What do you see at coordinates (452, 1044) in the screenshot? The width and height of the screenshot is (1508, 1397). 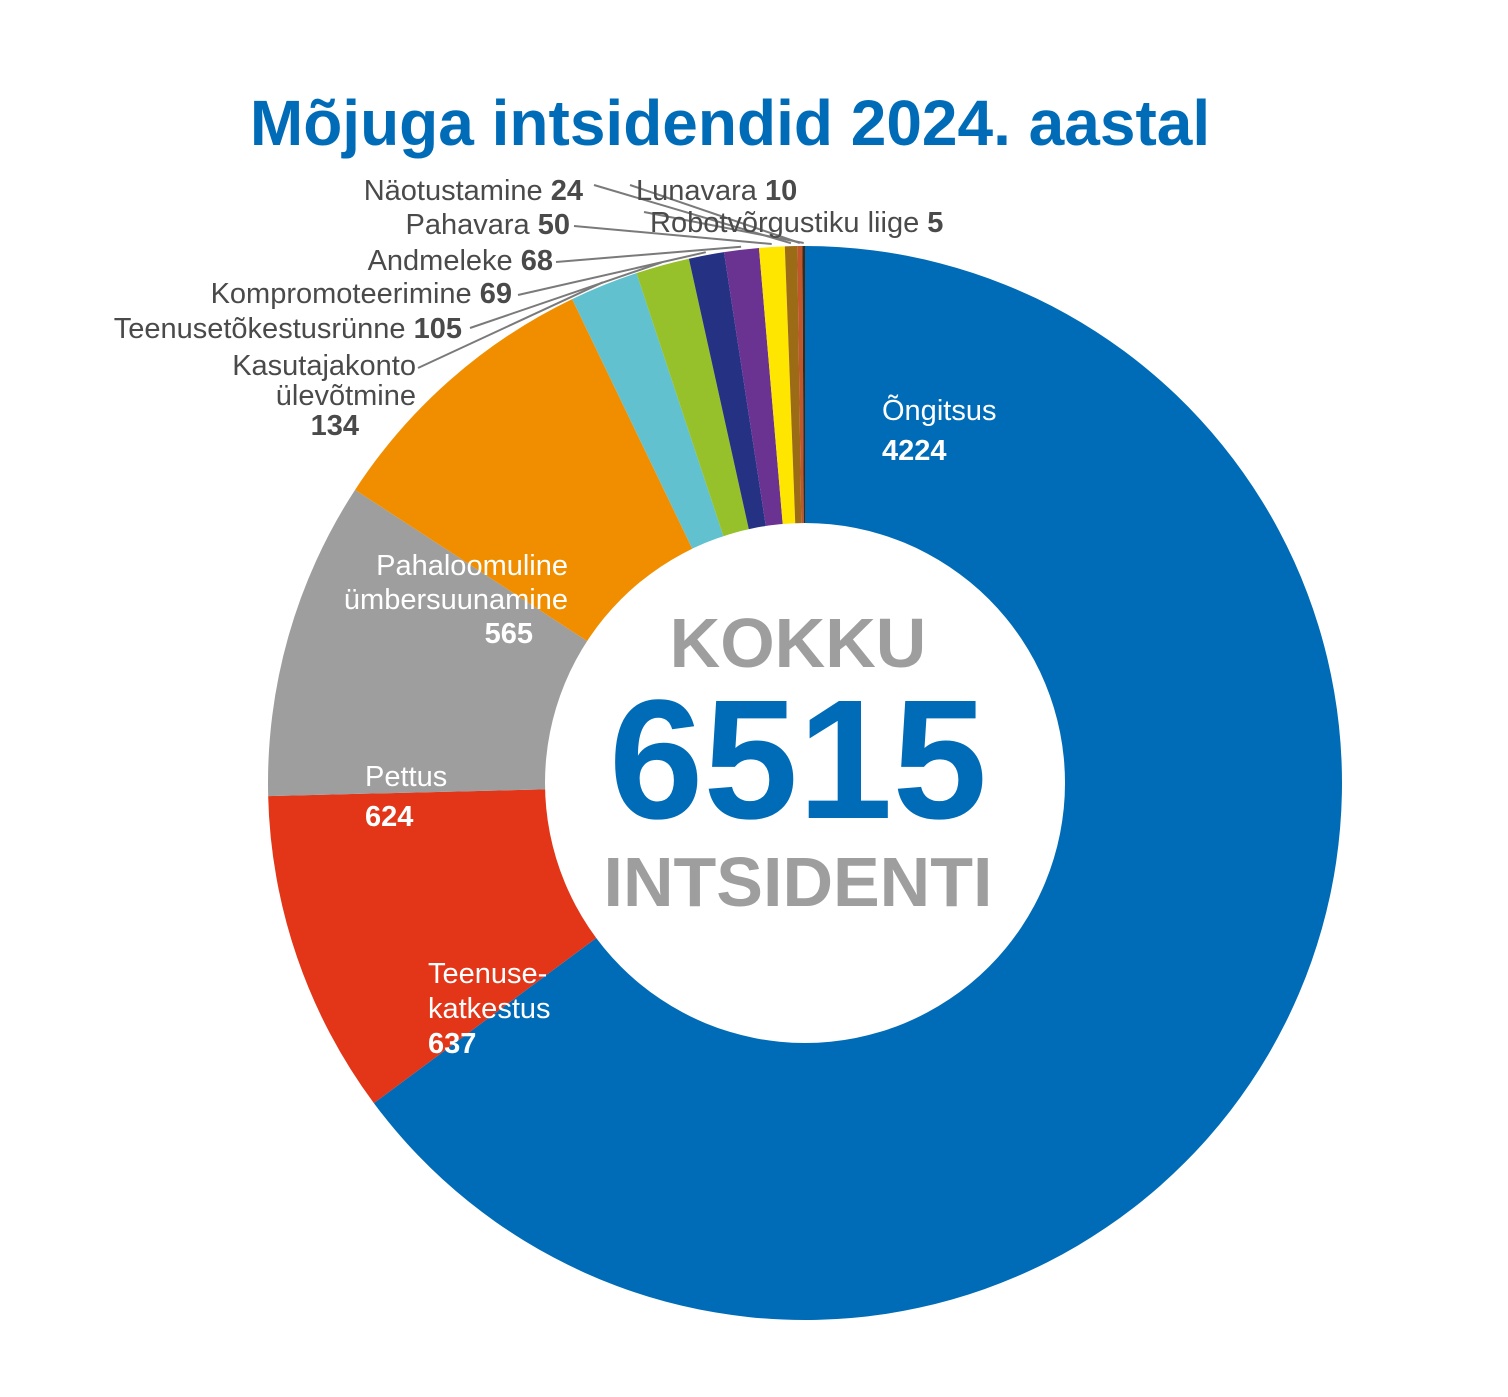 I see `label-teenuse-katkestus-value: 637` at bounding box center [452, 1044].